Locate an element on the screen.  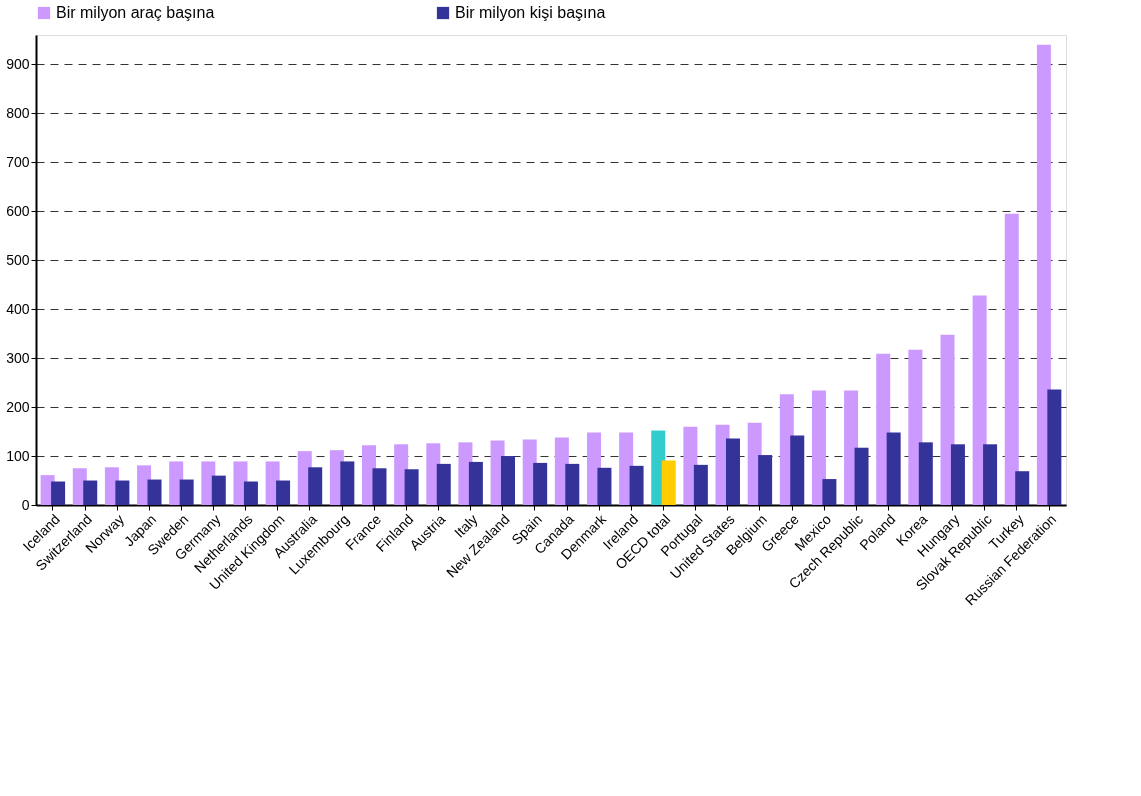
legend-label: Bir milyon kişi başına is located at coordinates (530, 12).